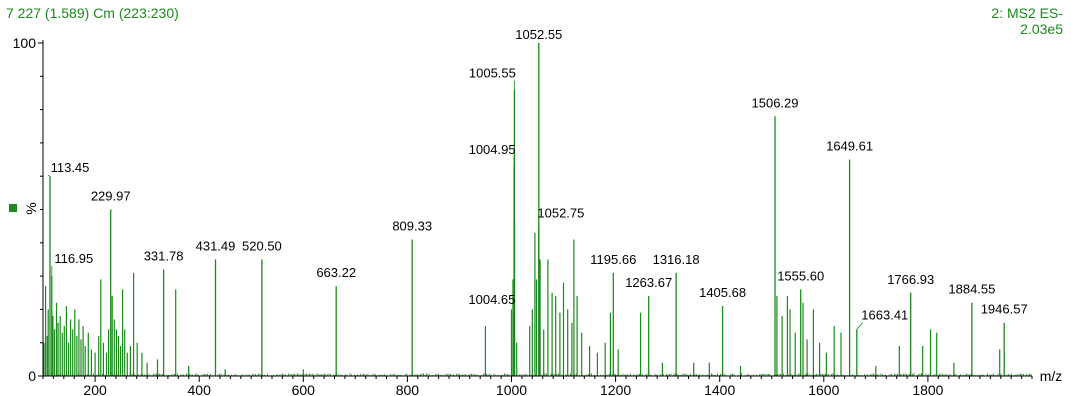 This screenshot has height=396, width=1071. What do you see at coordinates (164, 255) in the screenshot?
I see `peak-label: 331.78` at bounding box center [164, 255].